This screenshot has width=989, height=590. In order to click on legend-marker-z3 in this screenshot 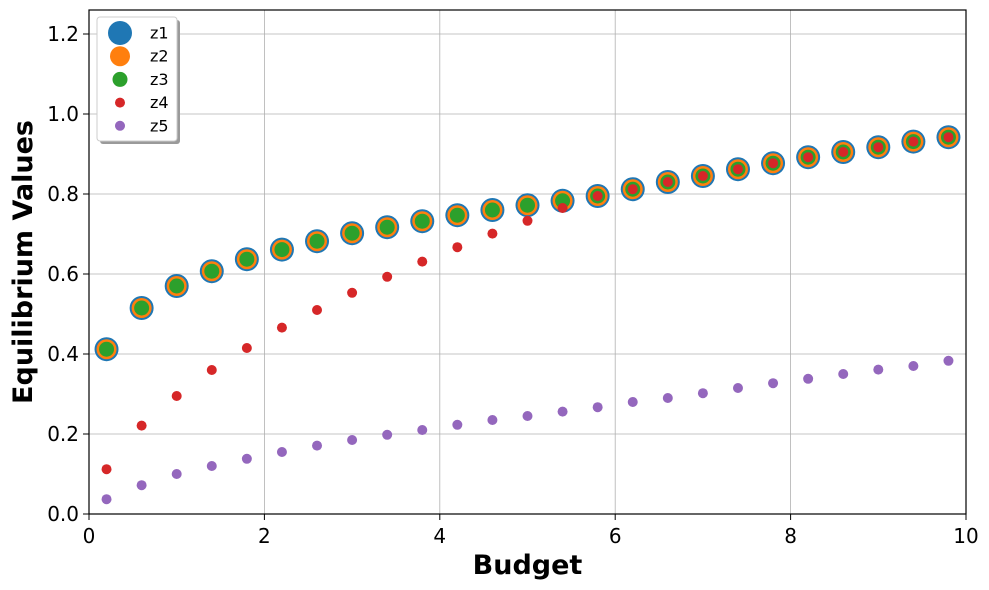, I will do `click(120, 79)`.